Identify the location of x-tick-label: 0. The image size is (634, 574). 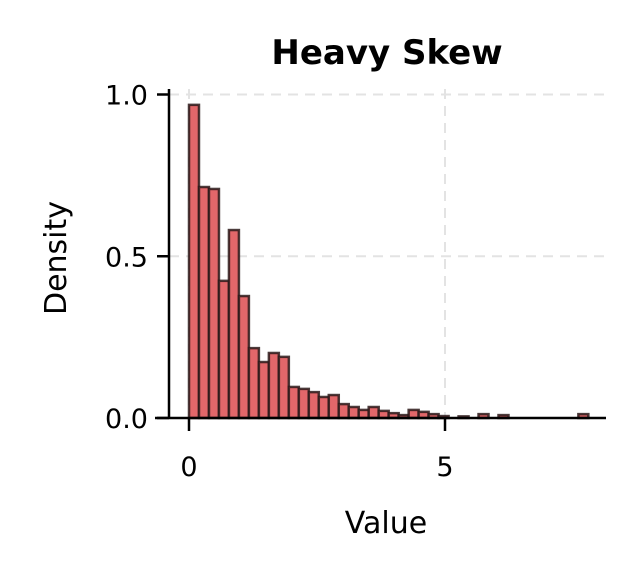
(188, 467).